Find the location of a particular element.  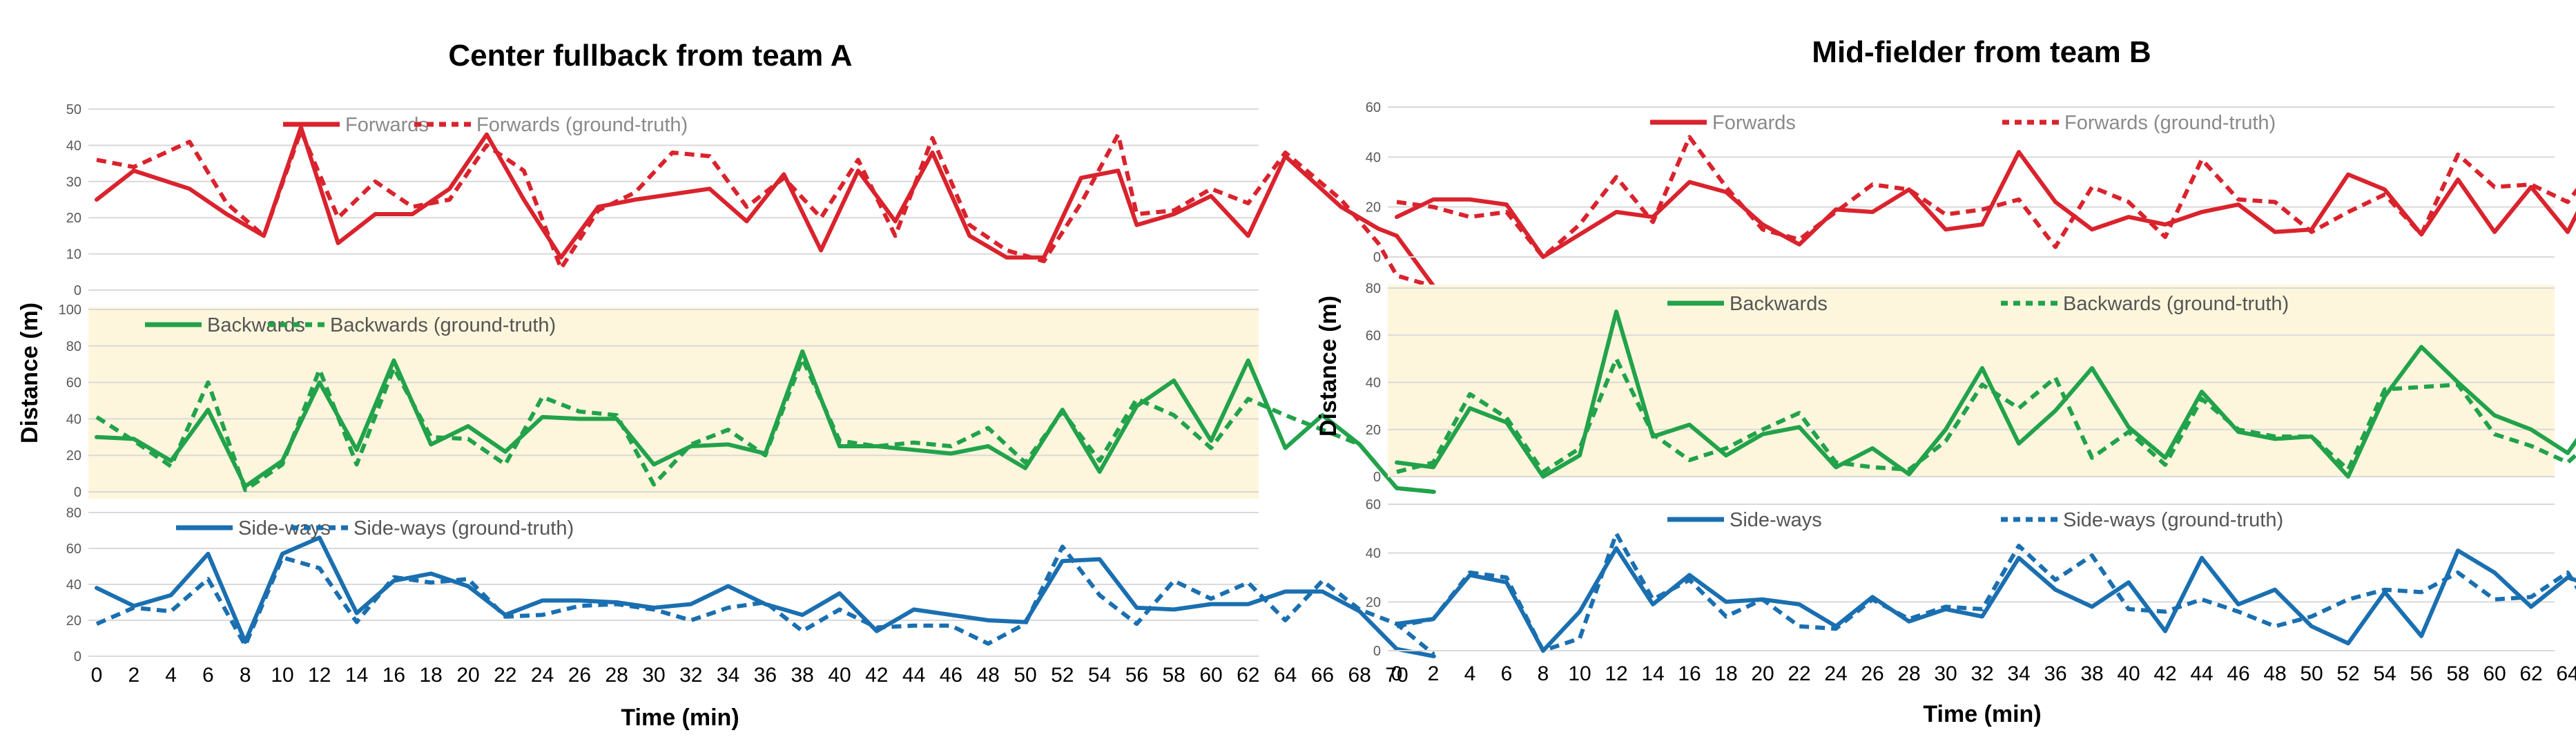

panel-sideways: 0 20 40 60 Side-ways Side-ways (ground-truth) is located at coordinates (1971, 578).